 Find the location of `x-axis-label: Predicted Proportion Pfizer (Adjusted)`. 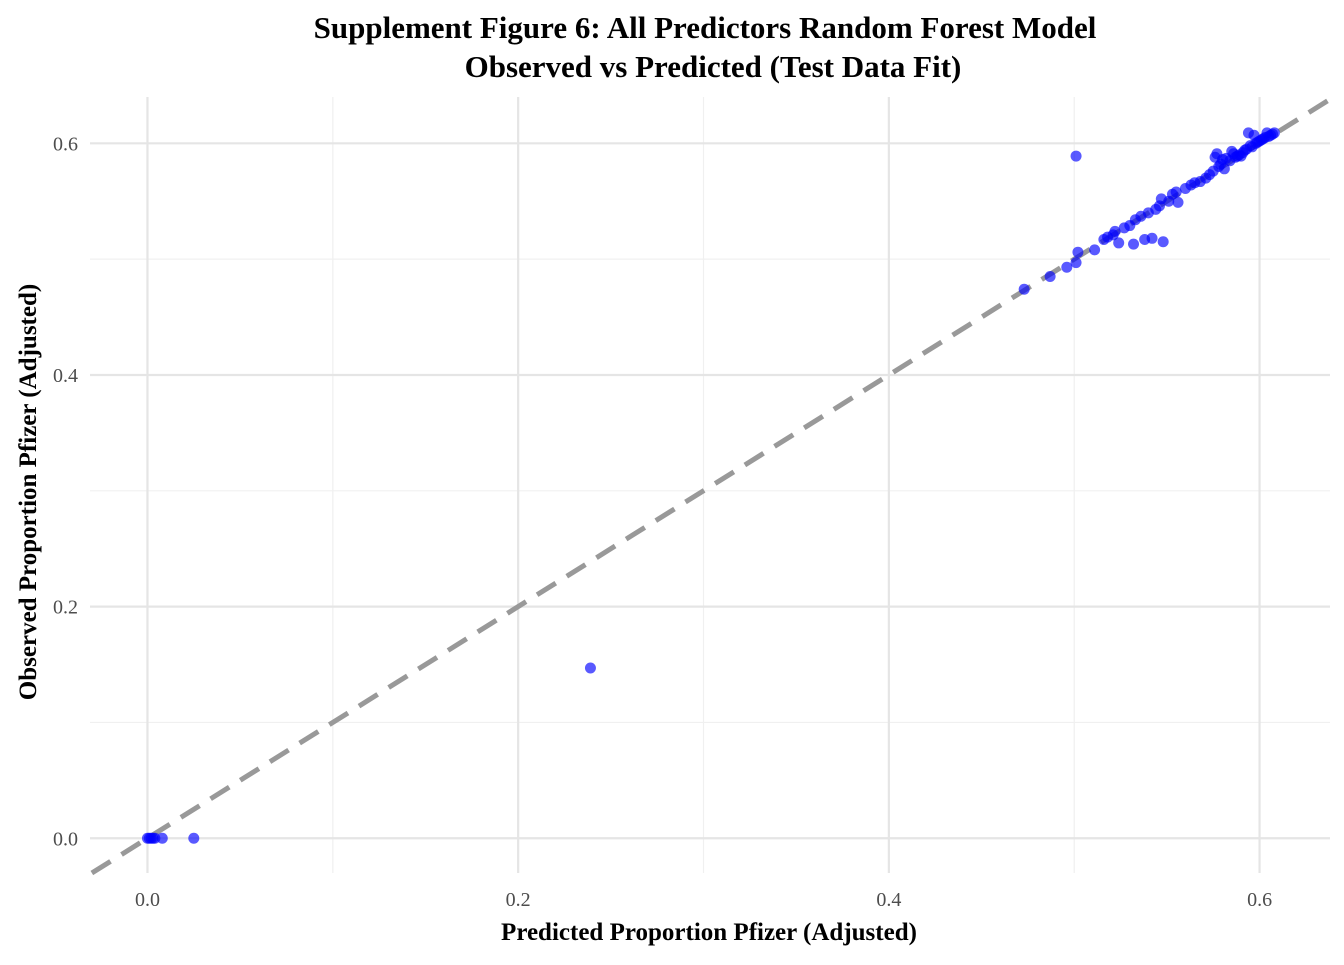

x-axis-label: Predicted Proportion Pfizer (Adjusted) is located at coordinates (709, 932).